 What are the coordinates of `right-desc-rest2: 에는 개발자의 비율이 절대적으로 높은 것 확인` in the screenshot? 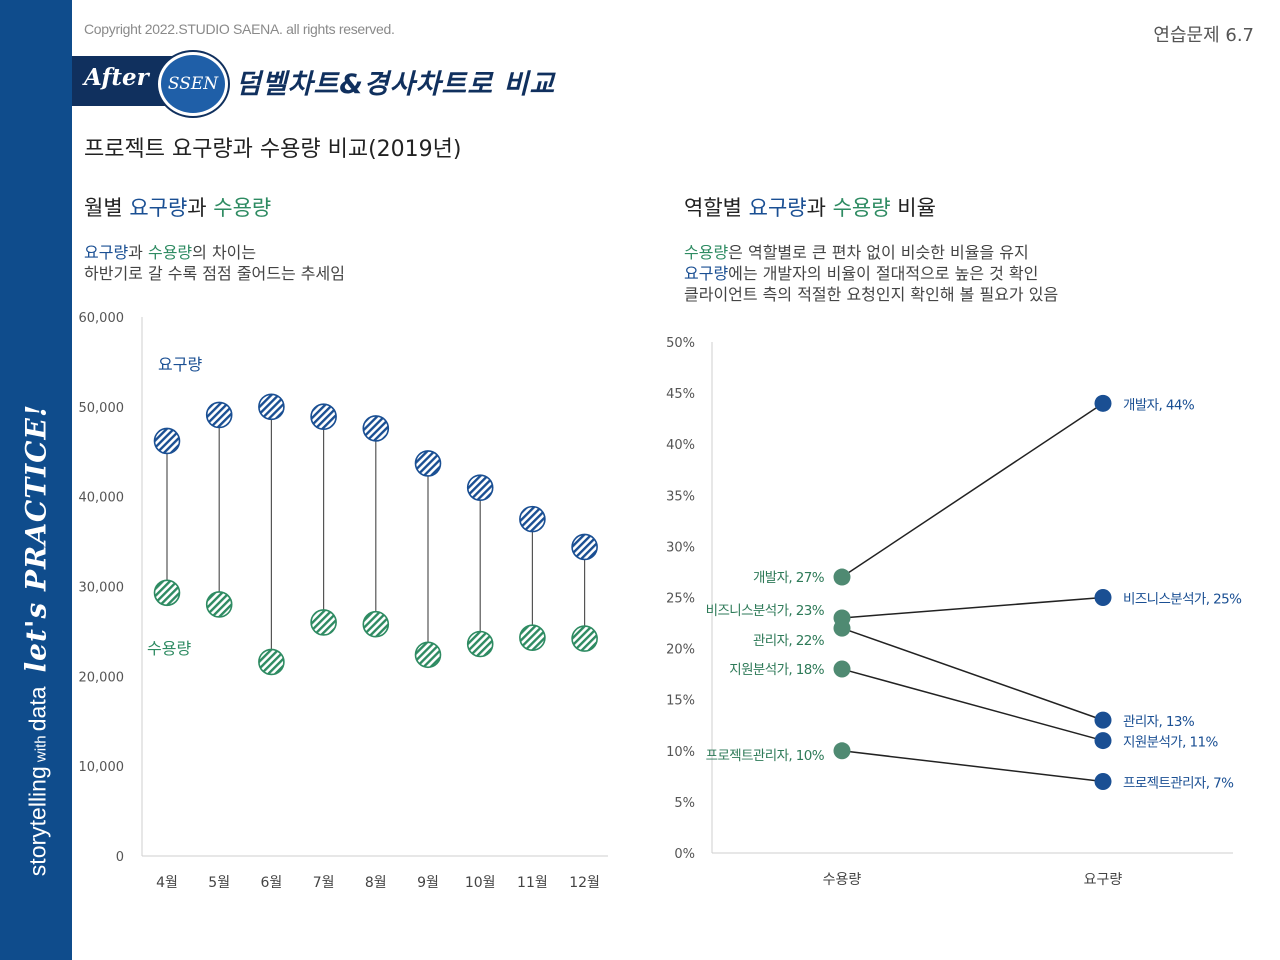 It's located at (883, 273).